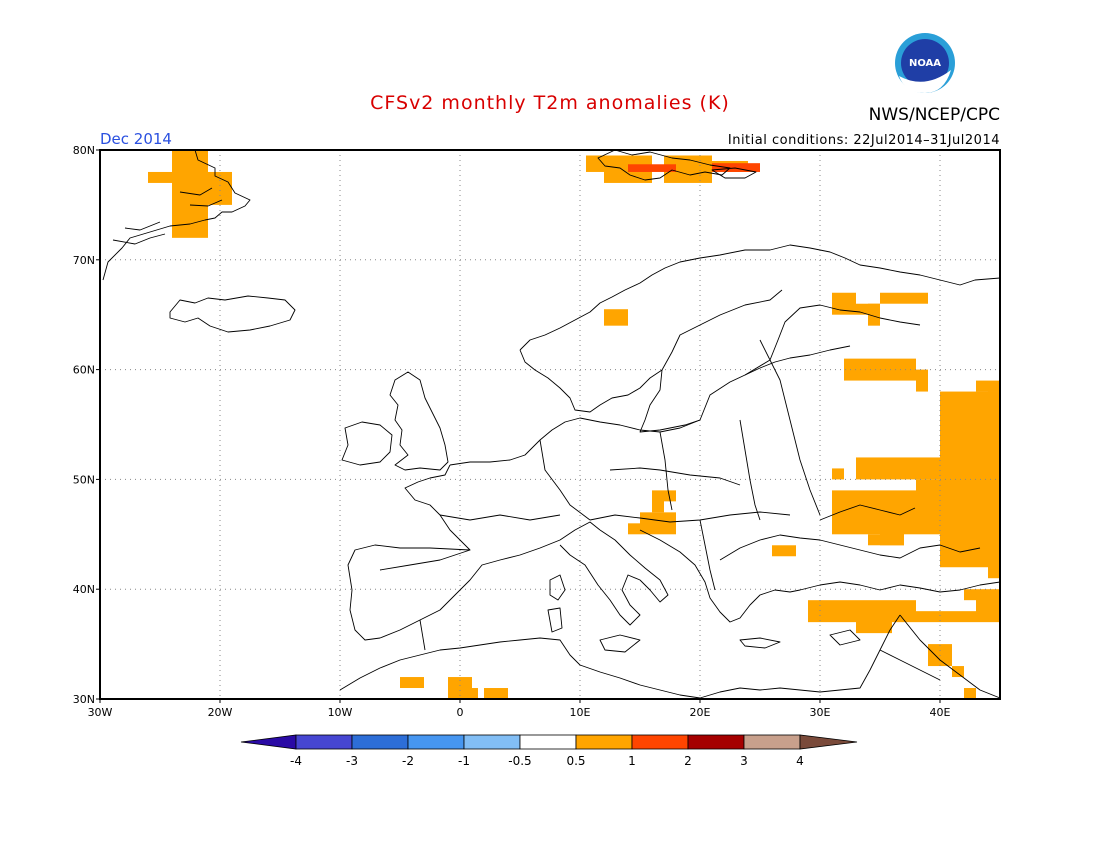 The width and height of the screenshot is (1100, 850). I want to click on logo-text: NOAA, so click(925, 63).